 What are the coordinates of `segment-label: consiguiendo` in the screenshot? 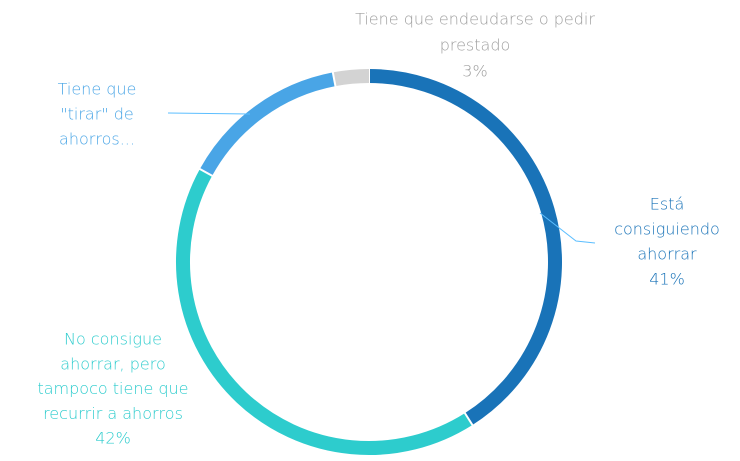 It's located at (667, 229).